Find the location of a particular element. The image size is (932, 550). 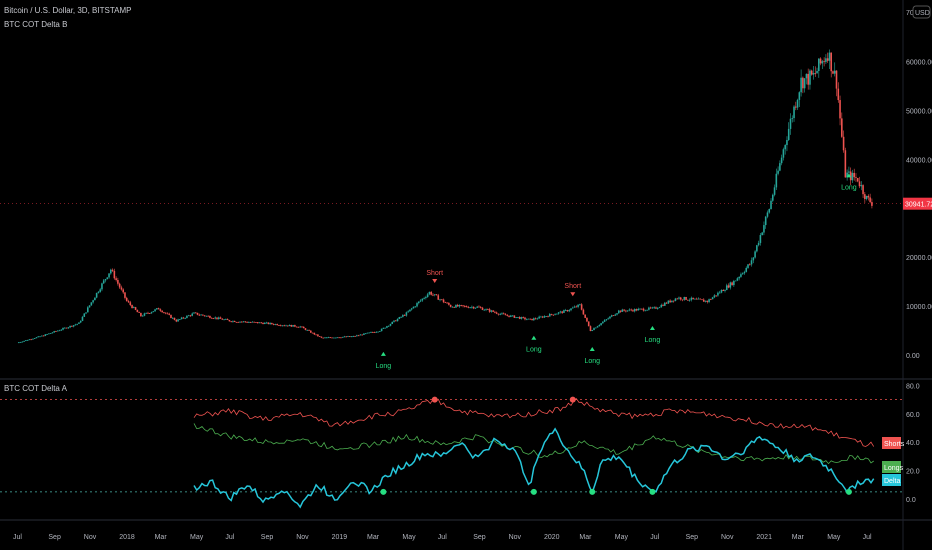

price-tick-label: 70 is located at coordinates (910, 13).